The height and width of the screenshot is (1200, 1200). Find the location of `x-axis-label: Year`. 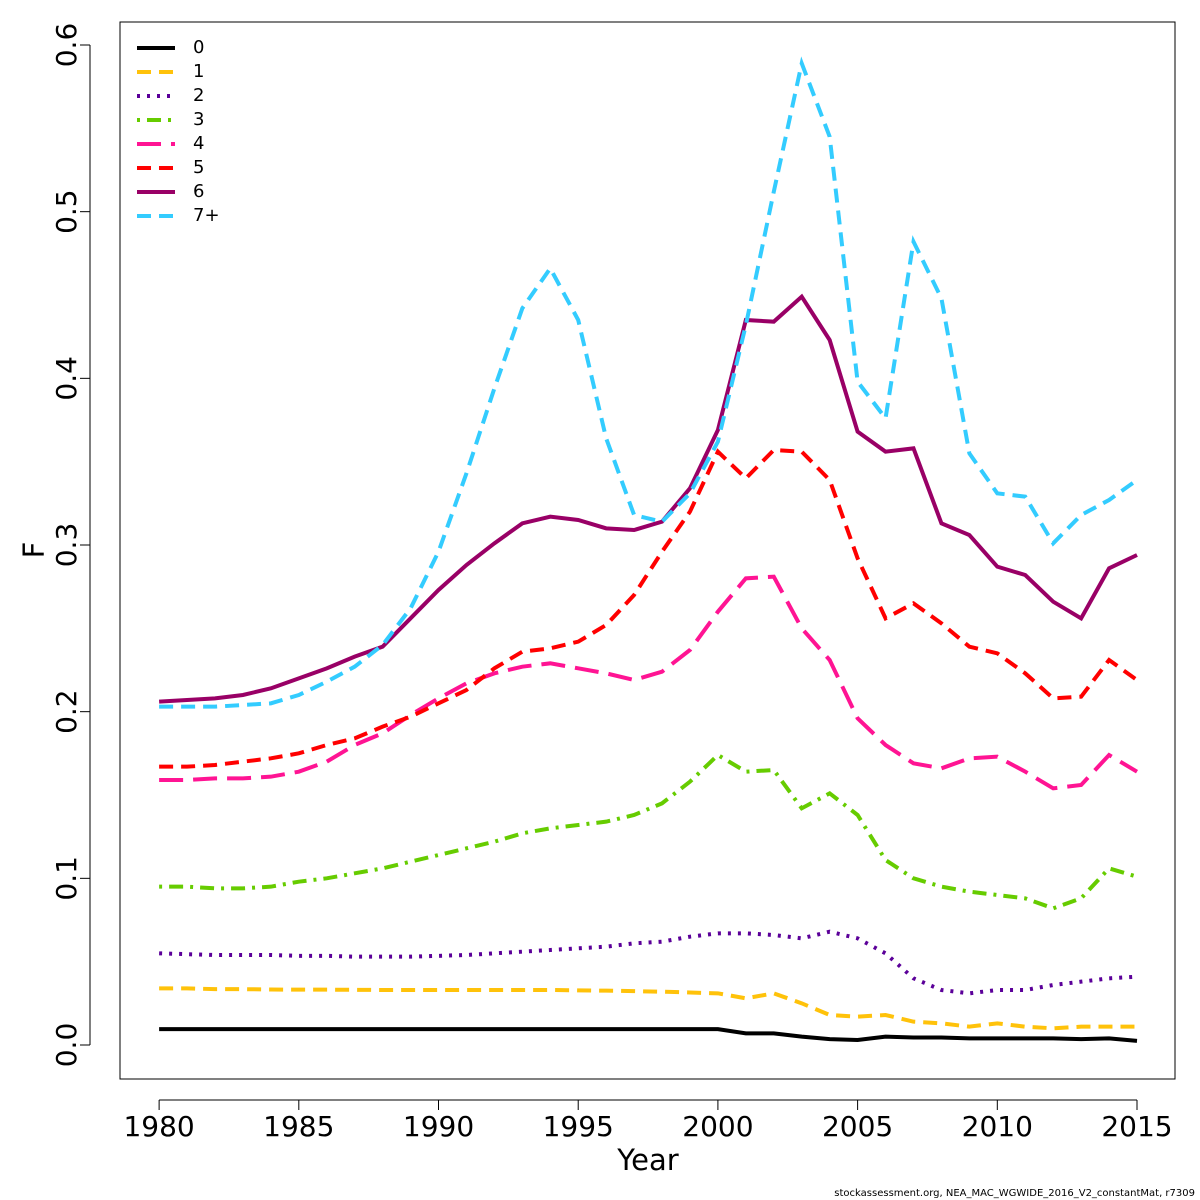

x-axis-label: Year is located at coordinates (647, 1160).